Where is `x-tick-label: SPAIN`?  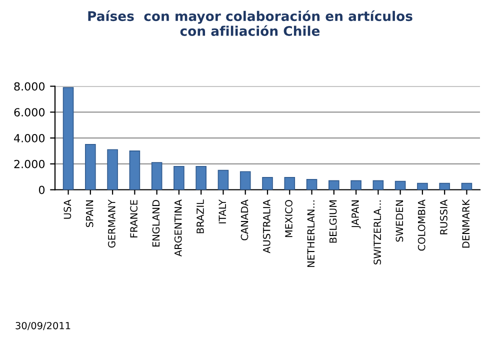 x-tick-label: SPAIN is located at coordinates (90, 214).